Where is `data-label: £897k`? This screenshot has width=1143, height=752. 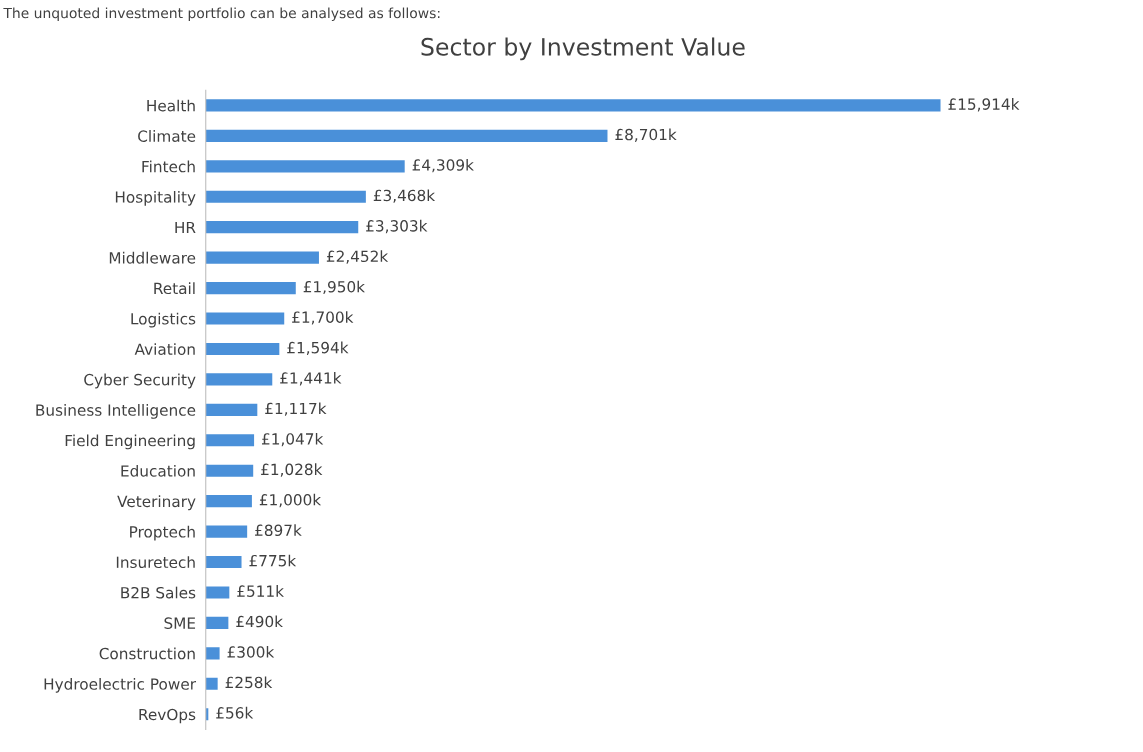 data-label: £897k is located at coordinates (278, 530).